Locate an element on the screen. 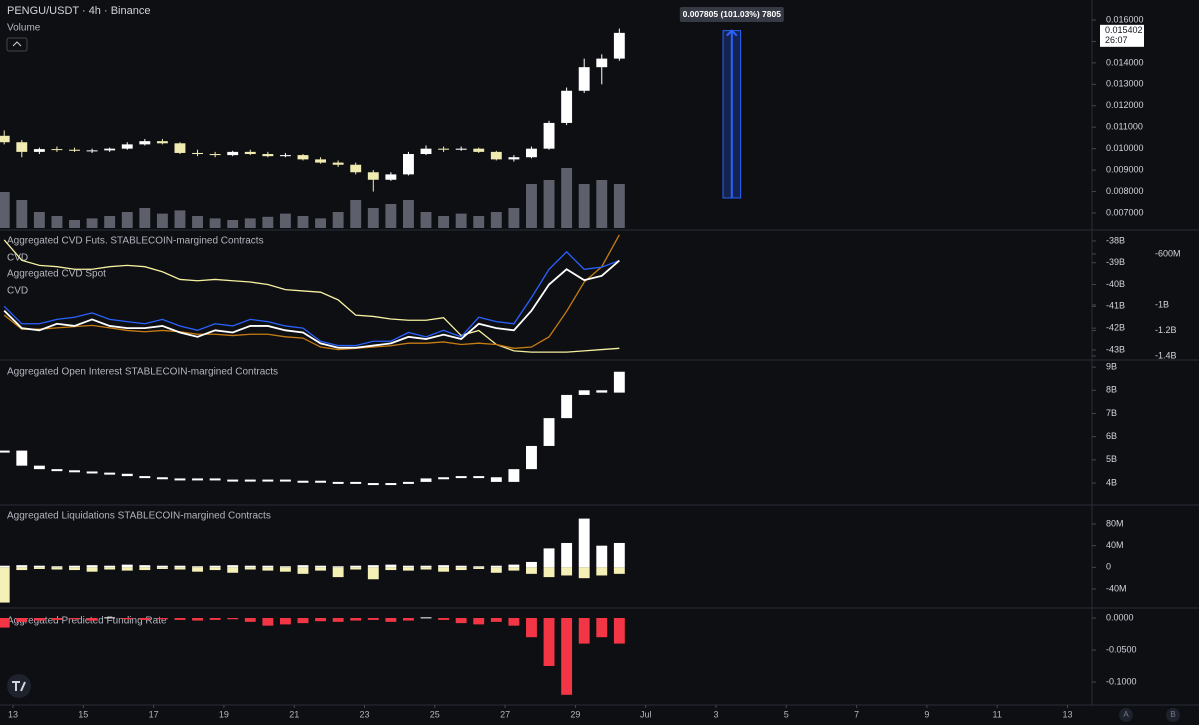 The width and height of the screenshot is (1199, 725). x-tick-label: 9 is located at coordinates (926, 714).